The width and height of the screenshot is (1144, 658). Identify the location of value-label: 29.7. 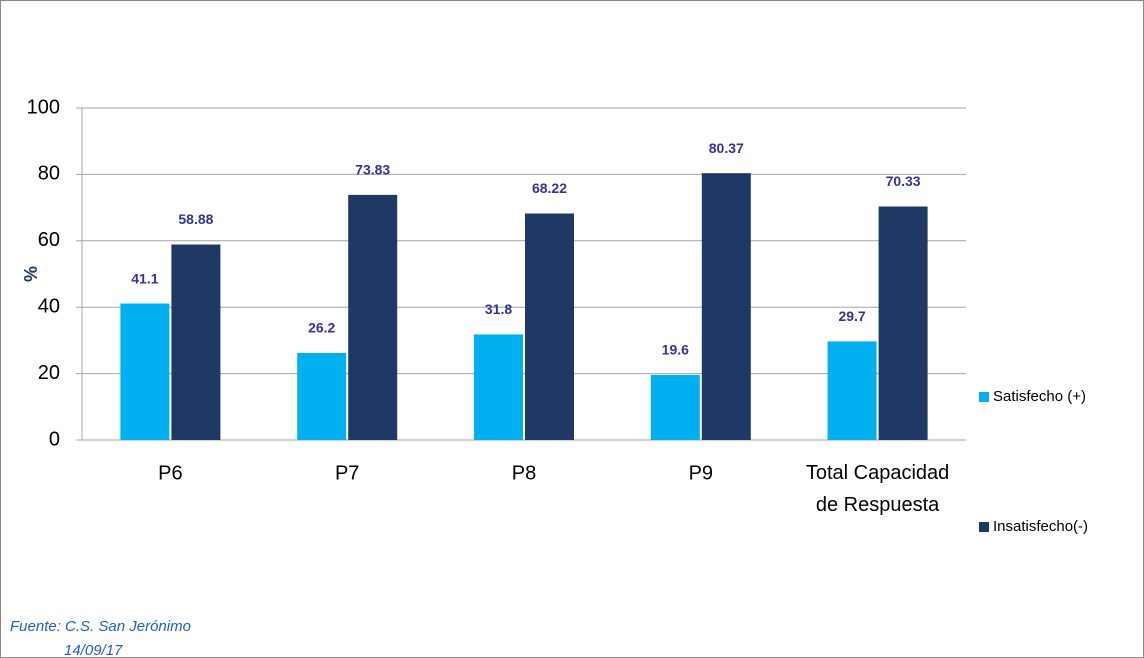
(851, 316).